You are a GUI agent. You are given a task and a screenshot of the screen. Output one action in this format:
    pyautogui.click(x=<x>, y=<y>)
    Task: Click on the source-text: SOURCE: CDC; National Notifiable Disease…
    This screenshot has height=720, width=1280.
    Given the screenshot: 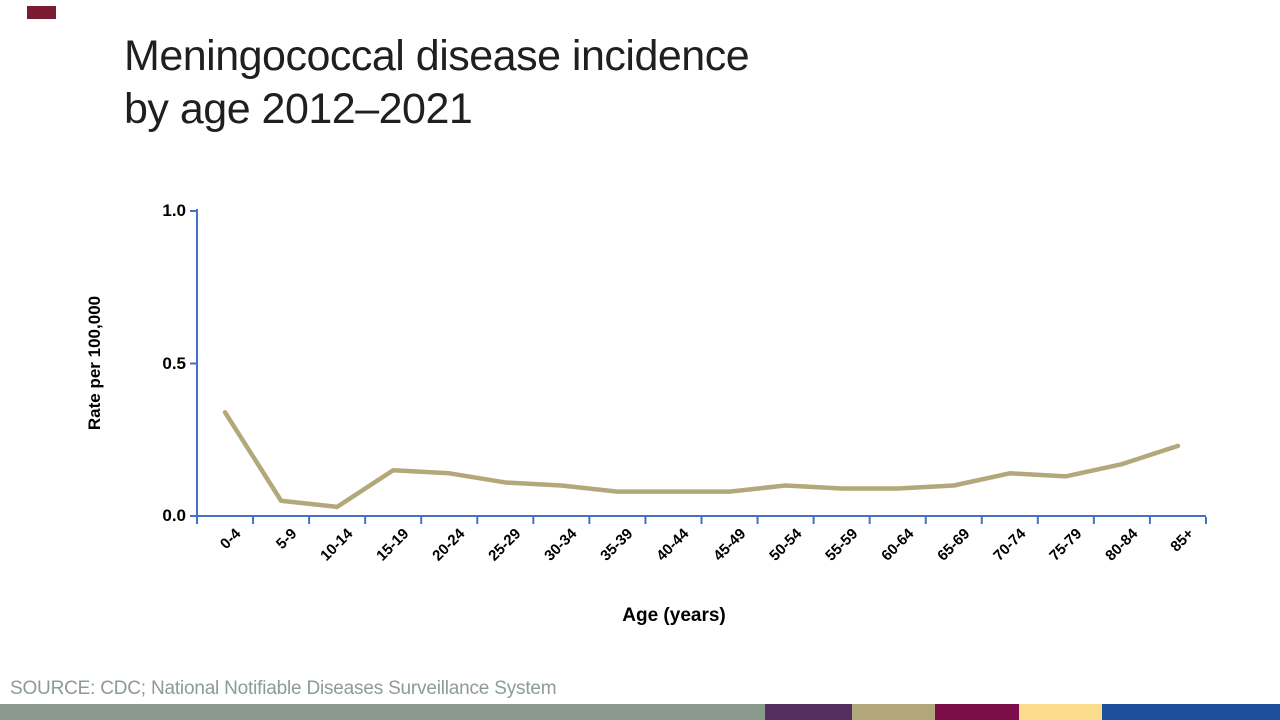 What is the action you would take?
    pyautogui.click(x=283, y=688)
    